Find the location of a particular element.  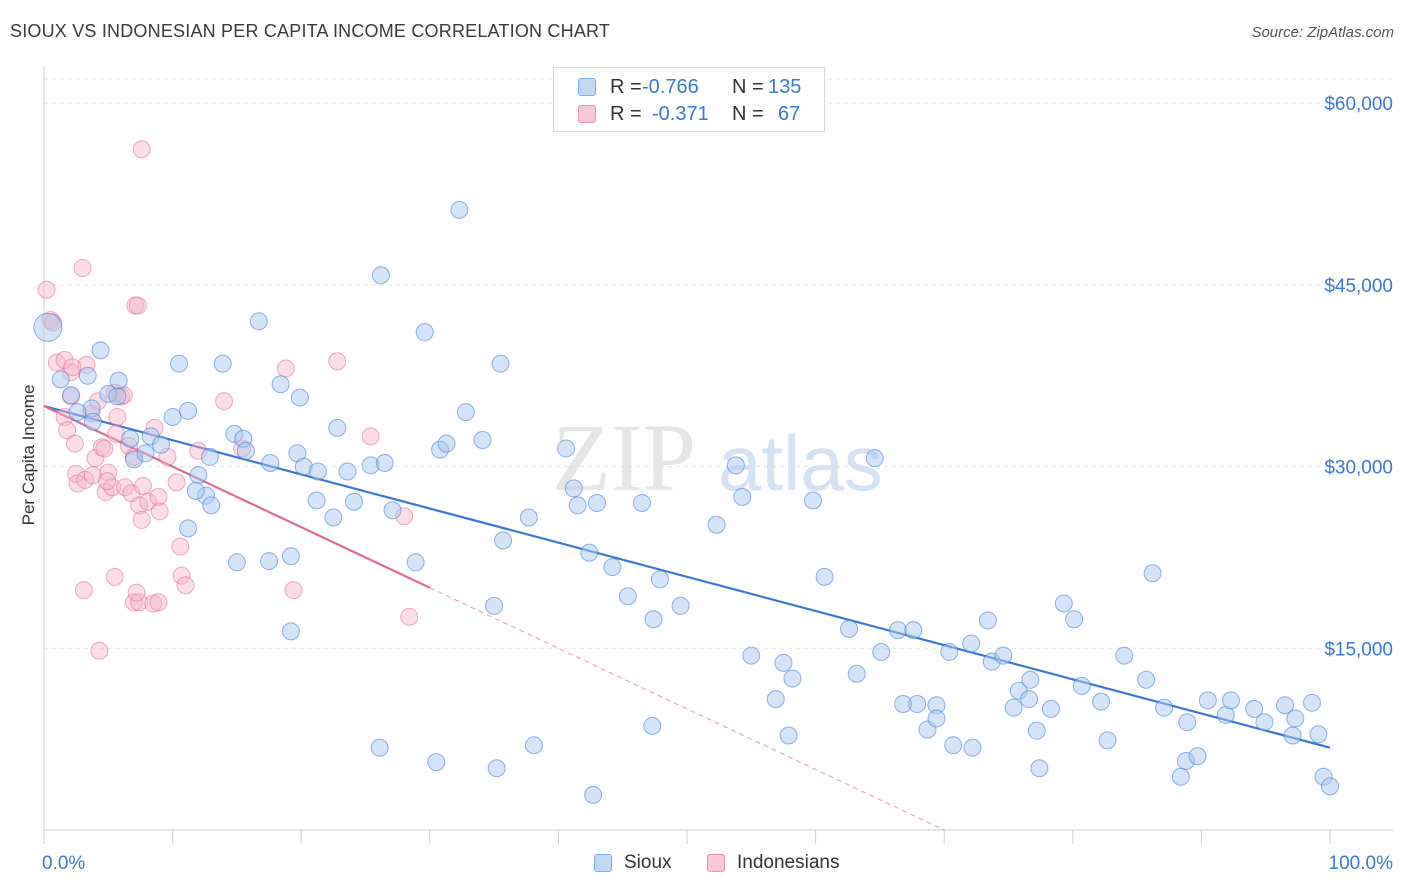

legend-row-sioux: R = -0.766 N = 135 is located at coordinates (689, 87).